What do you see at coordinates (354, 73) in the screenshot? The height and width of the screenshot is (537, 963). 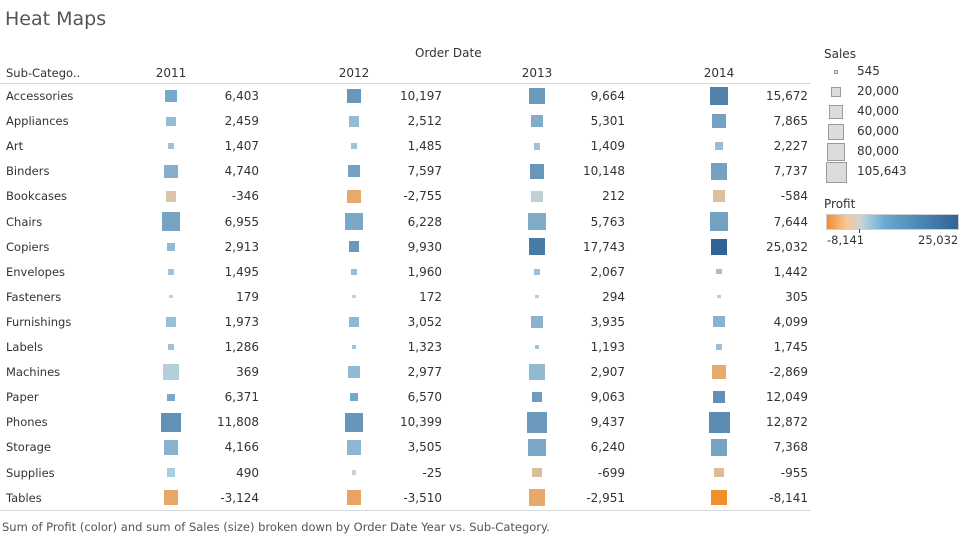 I see `year-header-2012: 2012` at bounding box center [354, 73].